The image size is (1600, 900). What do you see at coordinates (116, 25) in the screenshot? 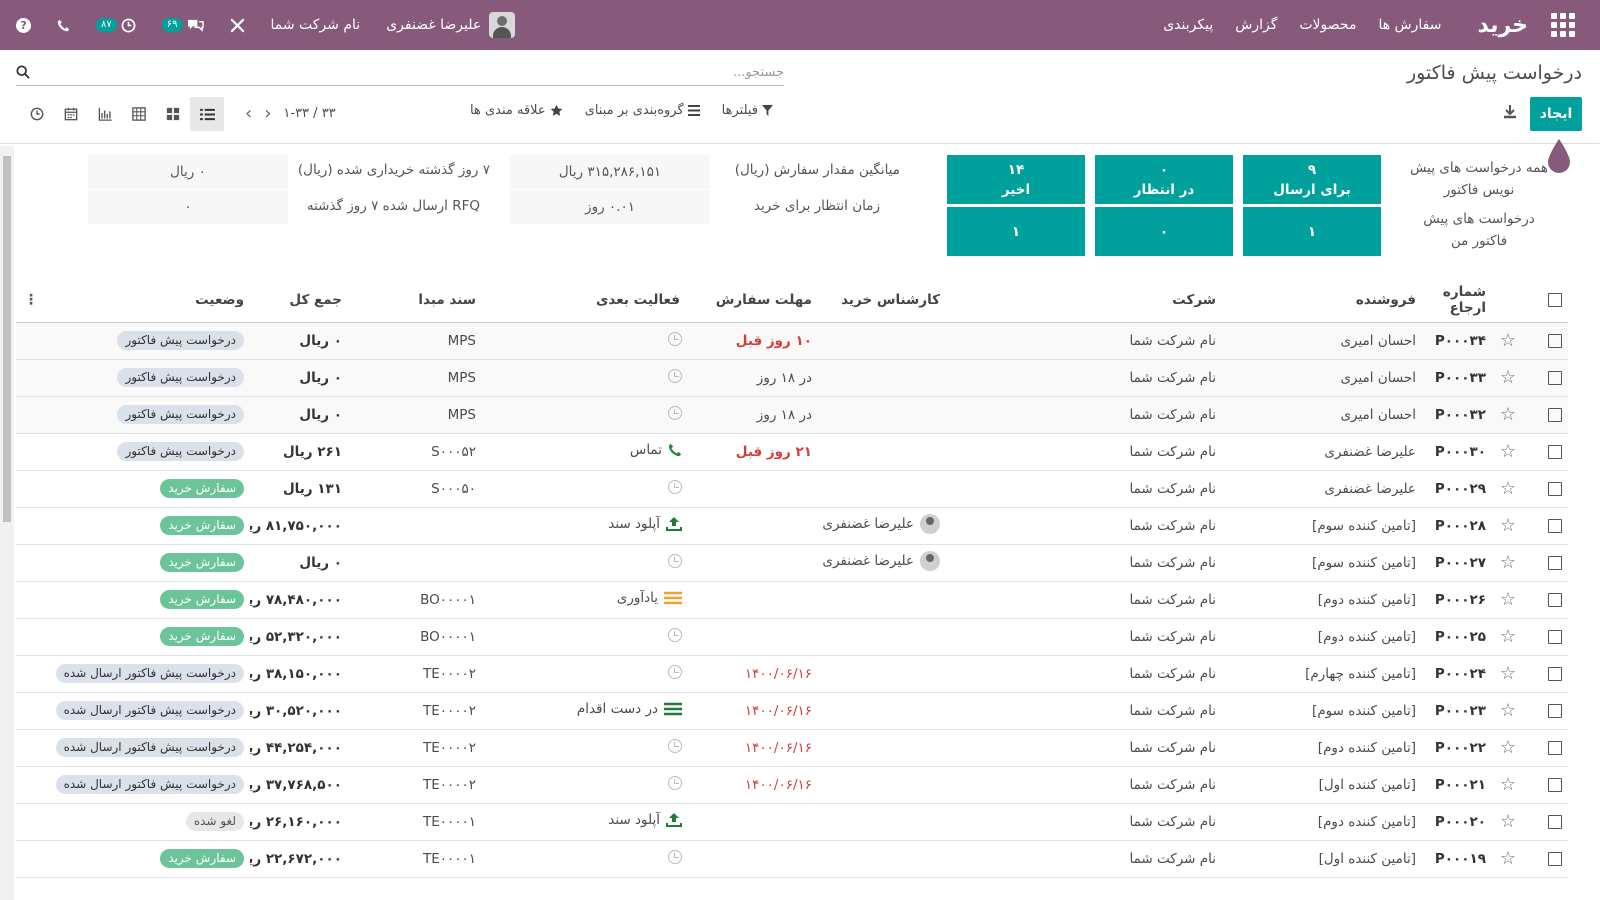
I see `activity-menu: ۸۷` at bounding box center [116, 25].